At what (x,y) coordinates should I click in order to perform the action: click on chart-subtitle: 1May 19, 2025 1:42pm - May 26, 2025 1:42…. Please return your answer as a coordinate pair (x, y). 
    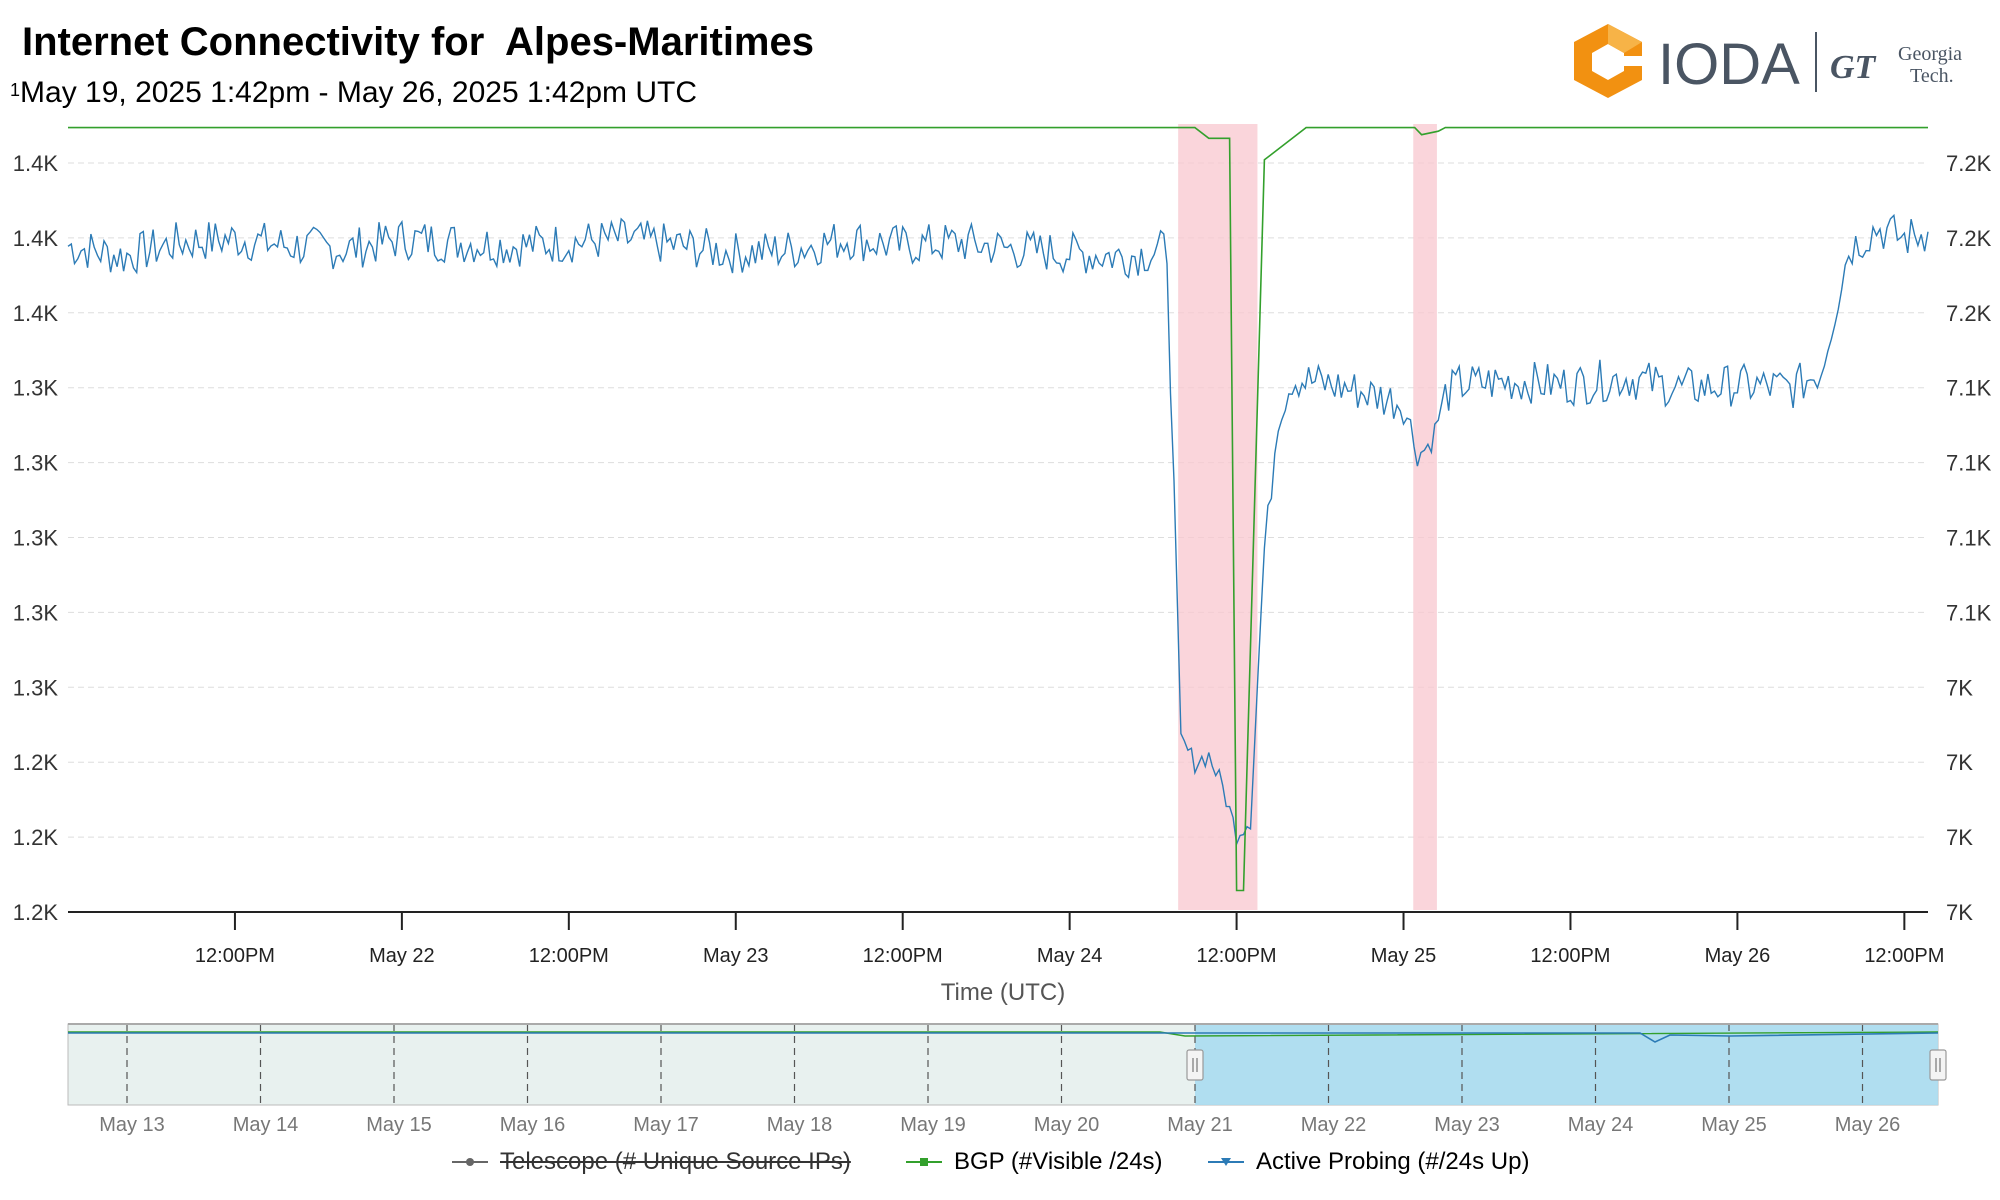
    Looking at the image, I should click on (353, 93).